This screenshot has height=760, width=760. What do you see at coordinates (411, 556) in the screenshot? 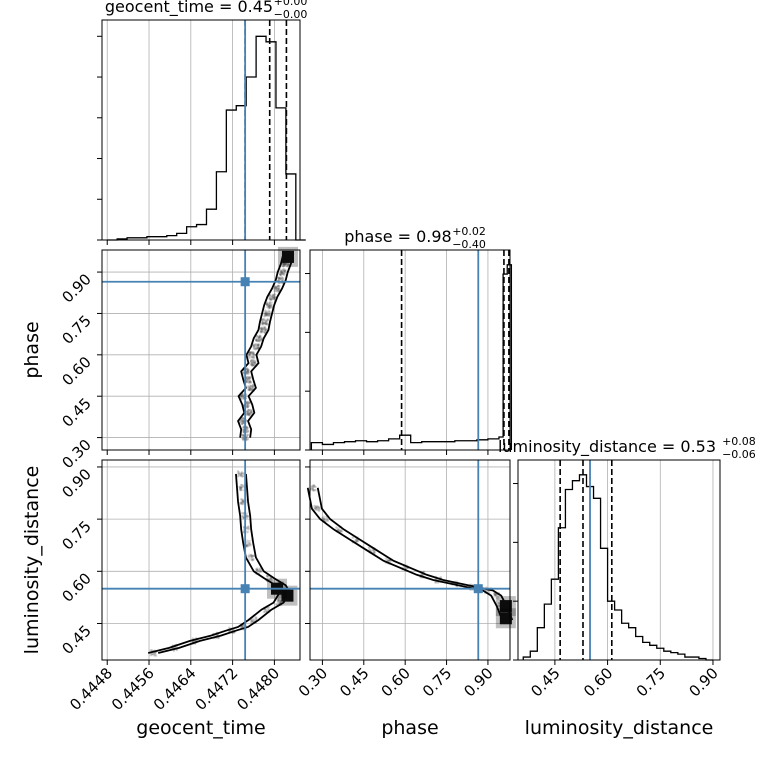
I see `scatter-luminosity_distance_vs_phase` at bounding box center [411, 556].